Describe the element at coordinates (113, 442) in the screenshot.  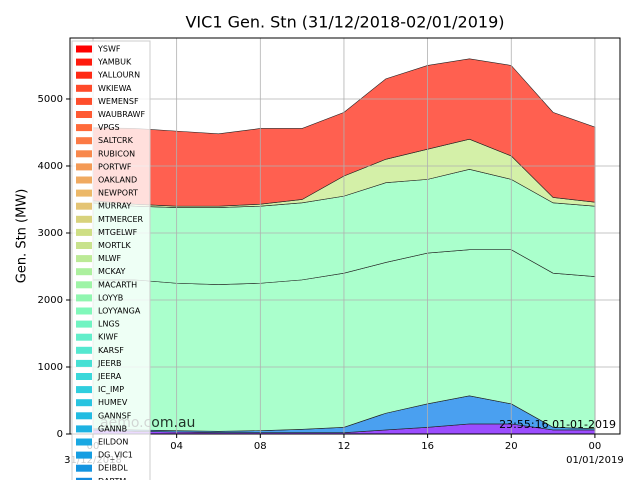
I see `legend-label: EILDON` at that location.